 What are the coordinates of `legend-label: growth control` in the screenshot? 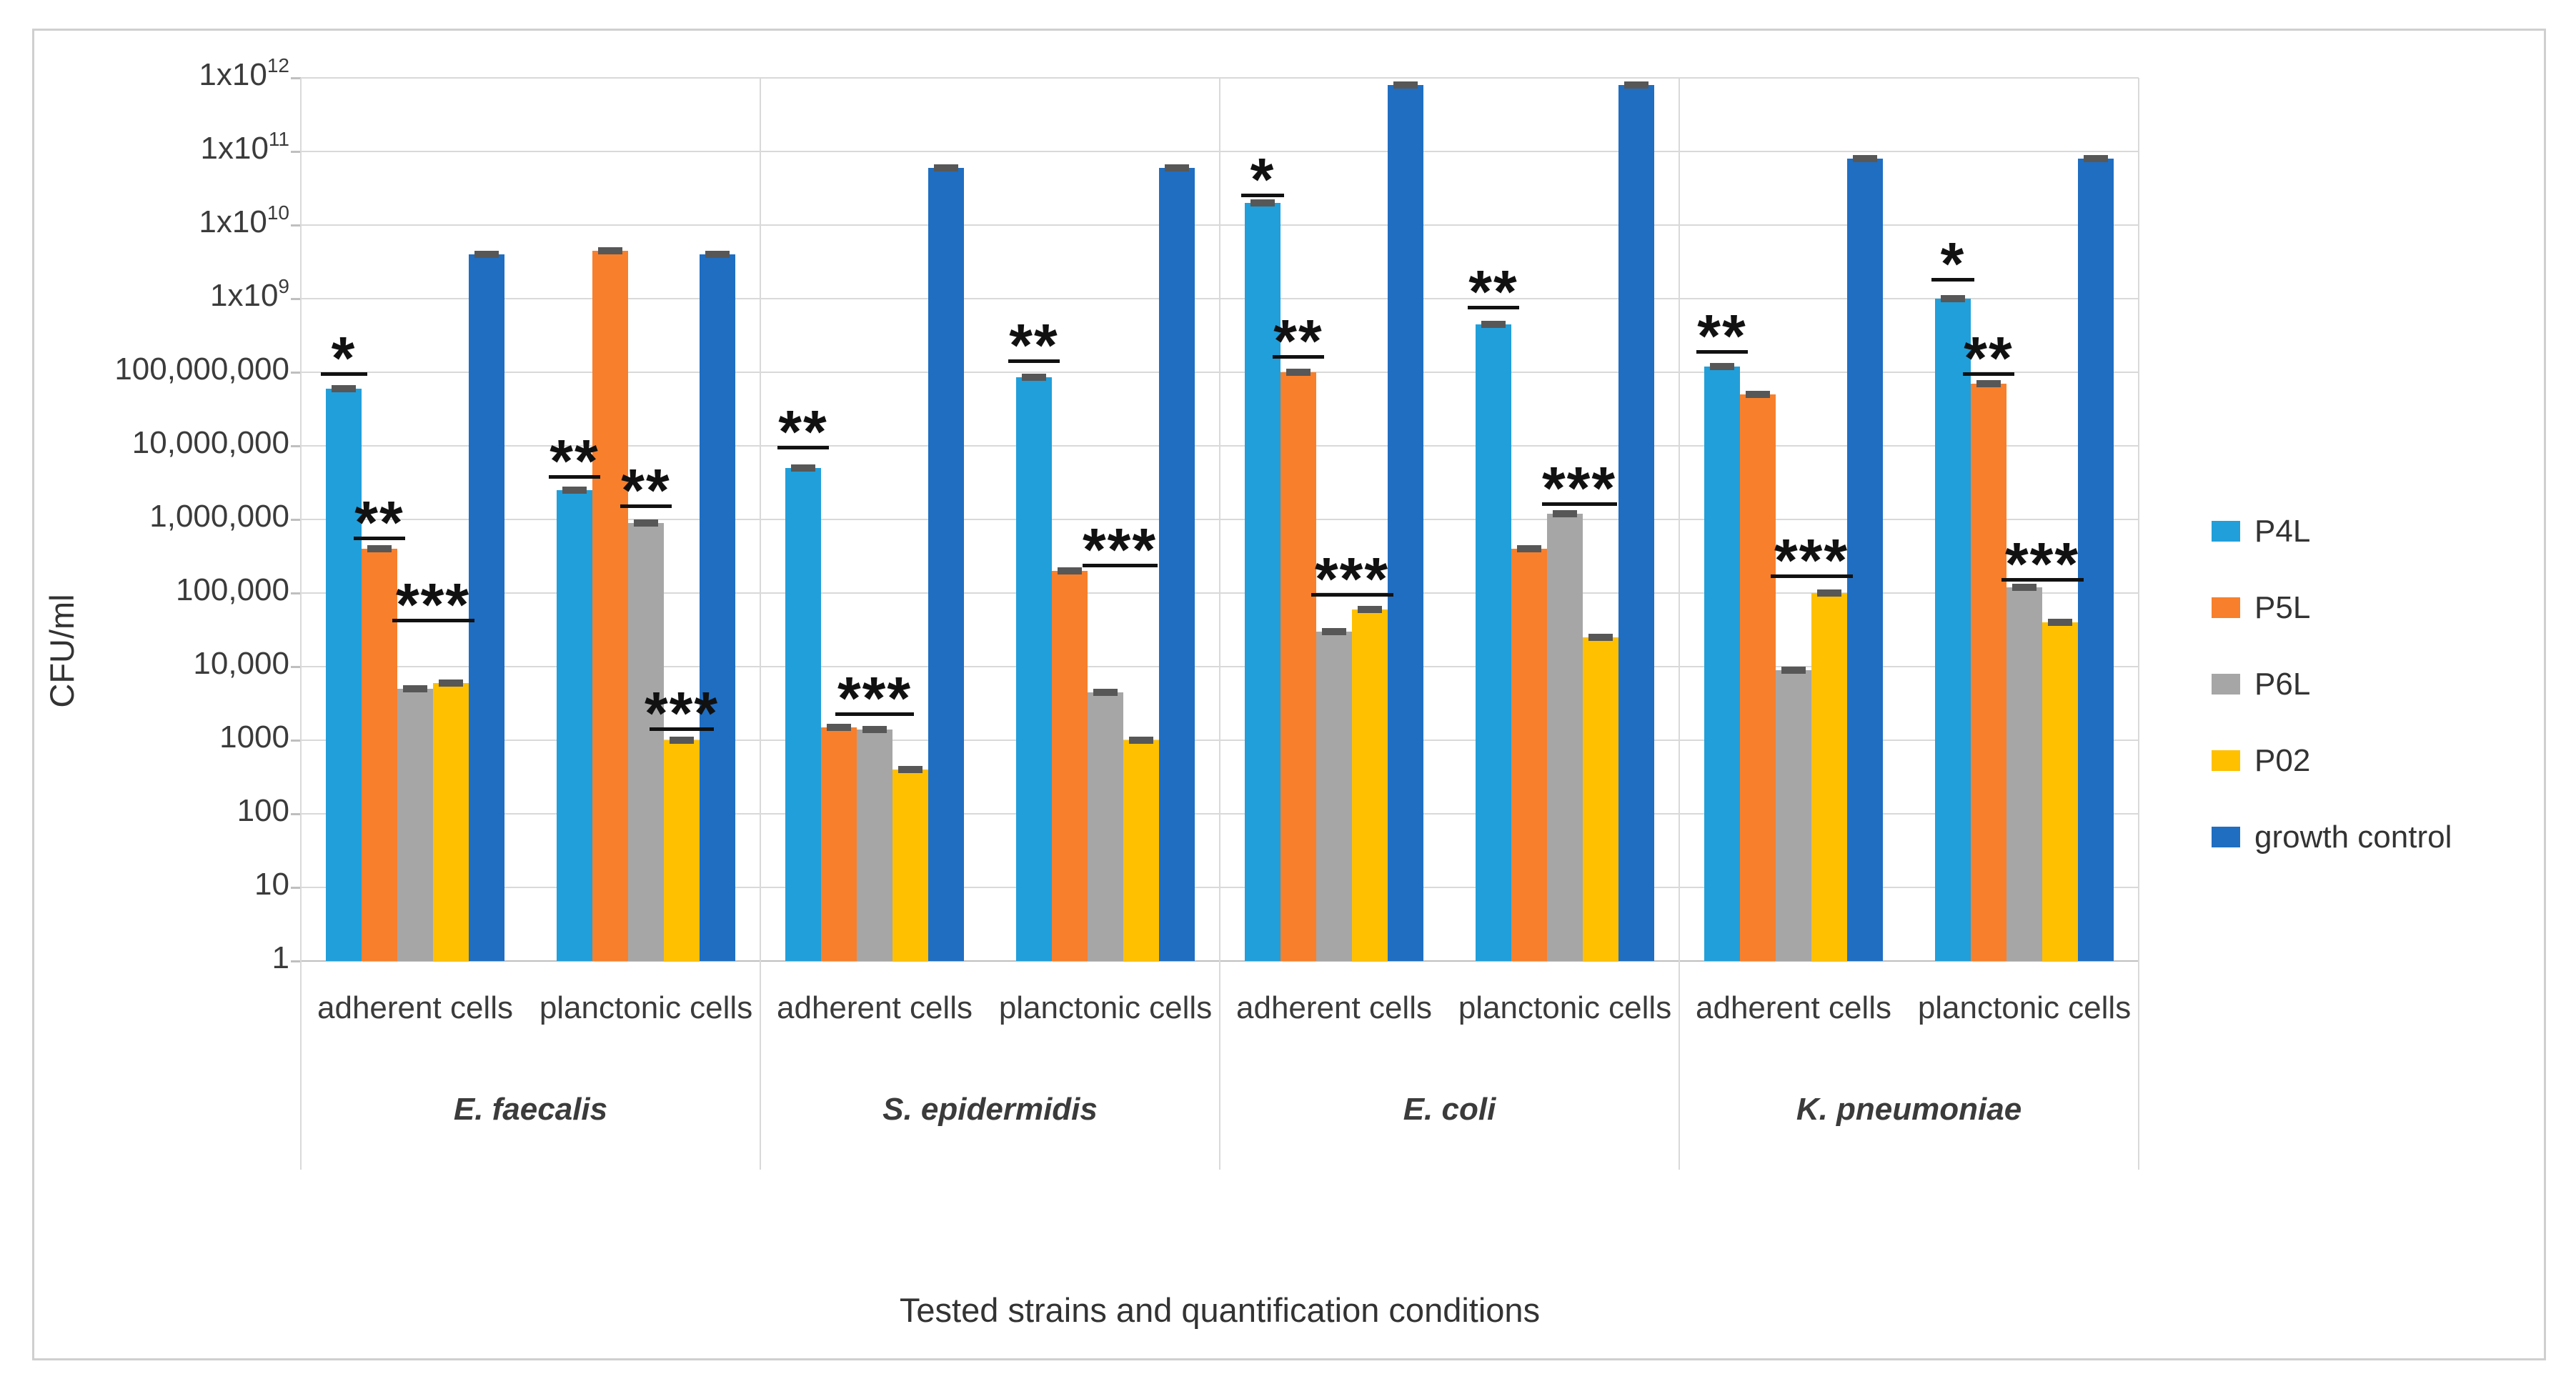 It's located at (2353, 837).